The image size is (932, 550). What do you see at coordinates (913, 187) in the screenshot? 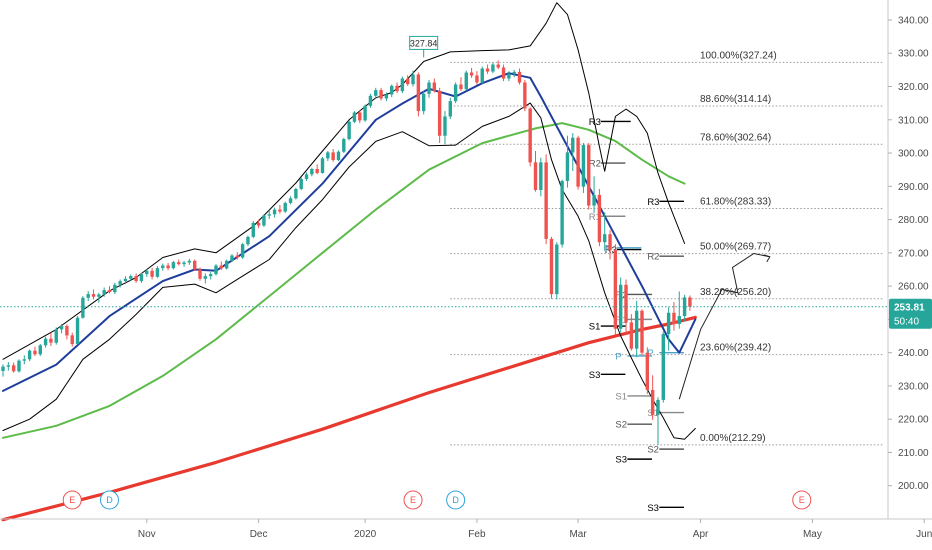
I see `price-tick-label: 290.00` at bounding box center [913, 187].